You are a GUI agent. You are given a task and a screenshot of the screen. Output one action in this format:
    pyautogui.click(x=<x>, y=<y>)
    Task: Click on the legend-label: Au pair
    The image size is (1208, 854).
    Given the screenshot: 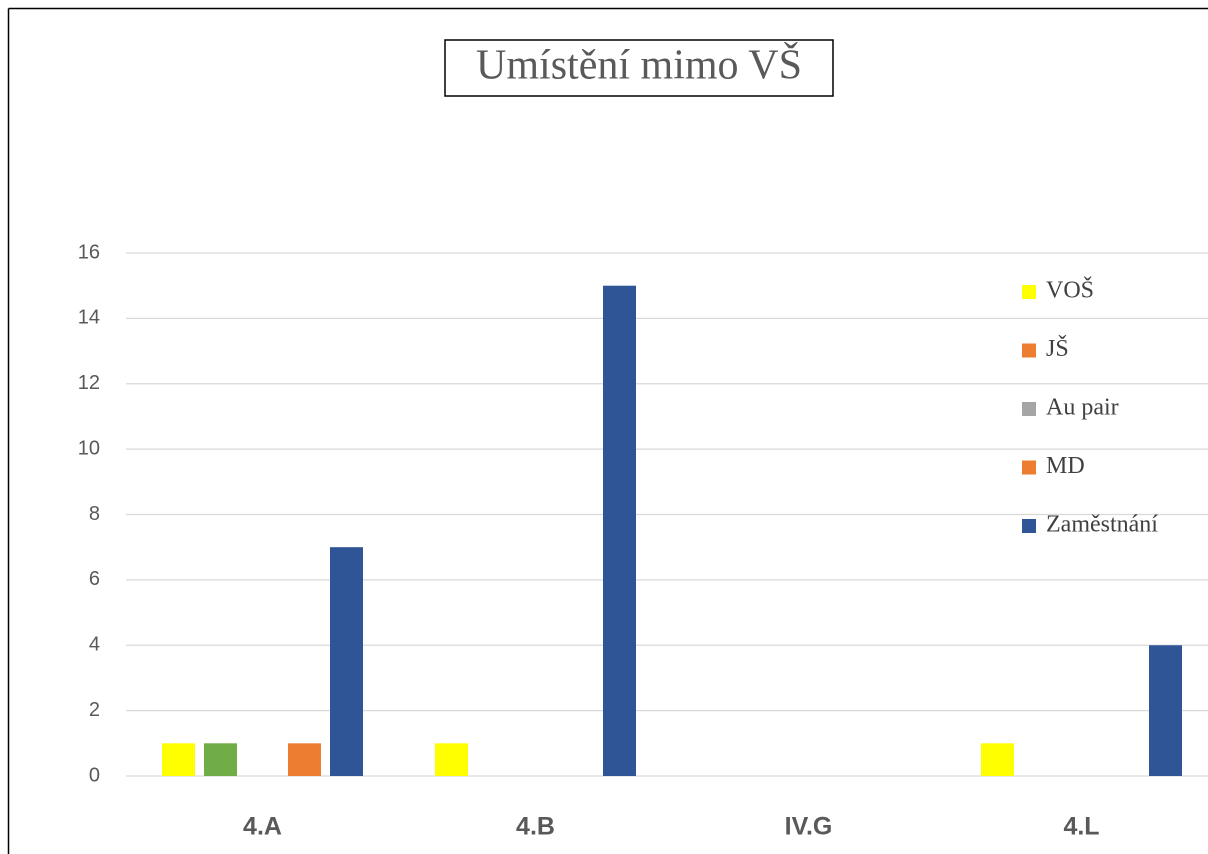 What is the action you would take?
    pyautogui.click(x=1082, y=408)
    